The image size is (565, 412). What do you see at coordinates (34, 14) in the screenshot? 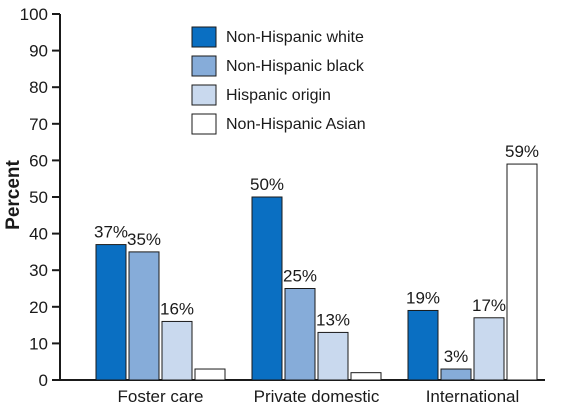
I see `y-tick-label-100: 100` at bounding box center [34, 14].